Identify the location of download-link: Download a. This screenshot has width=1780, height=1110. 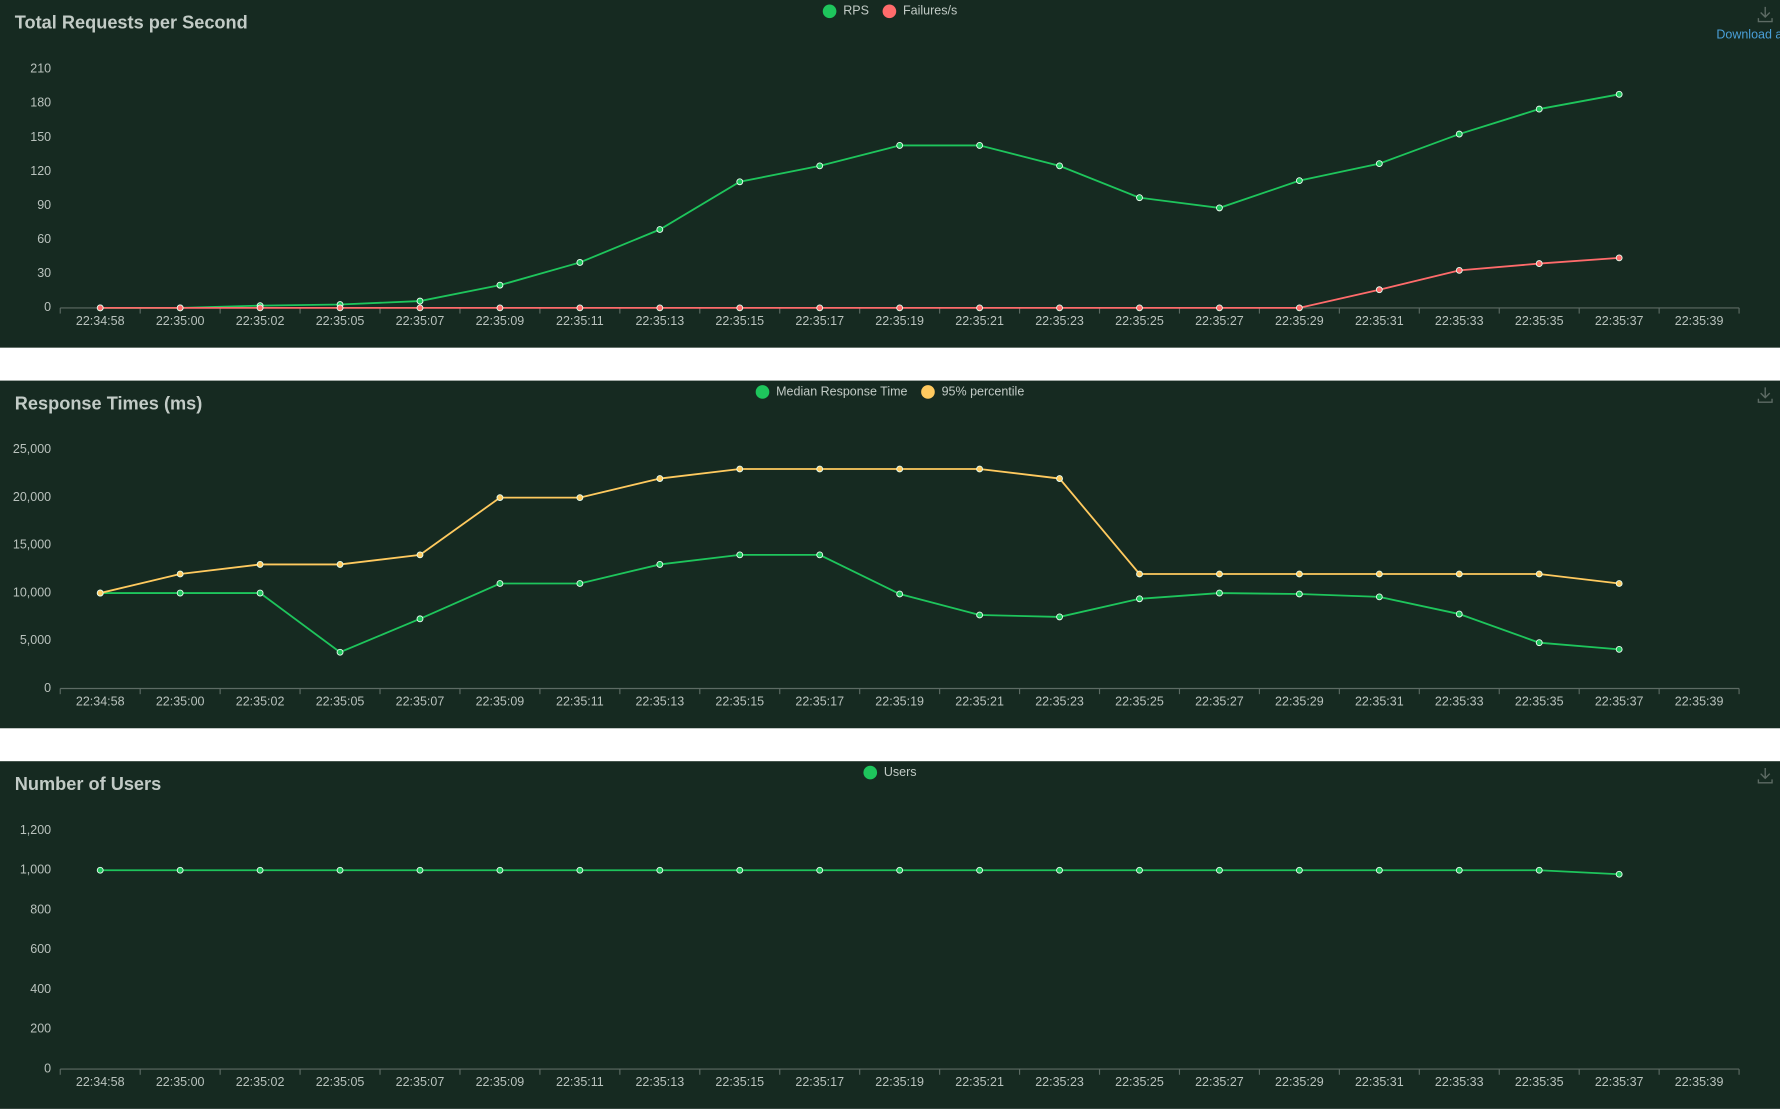
(1748, 35).